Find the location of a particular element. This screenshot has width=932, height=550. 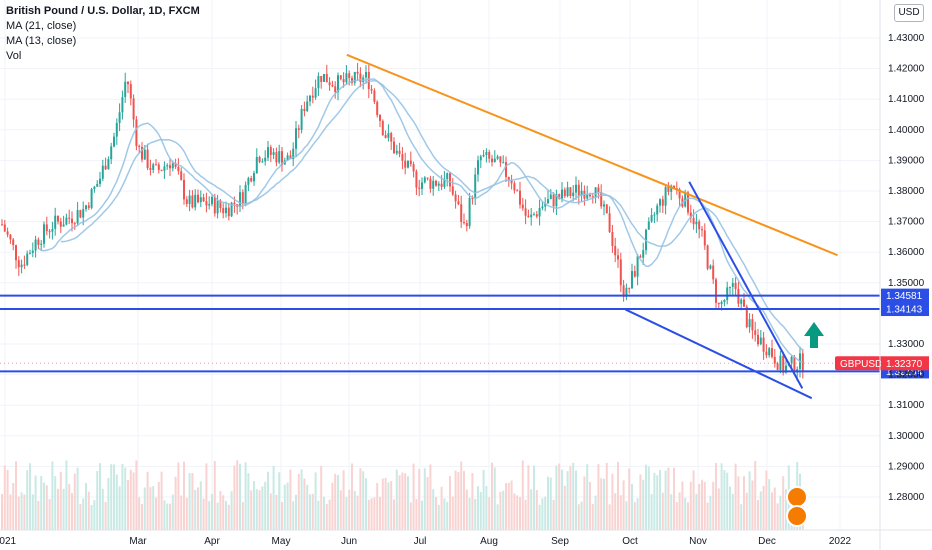

y-tick-label: 1.42000 is located at coordinates (906, 69).